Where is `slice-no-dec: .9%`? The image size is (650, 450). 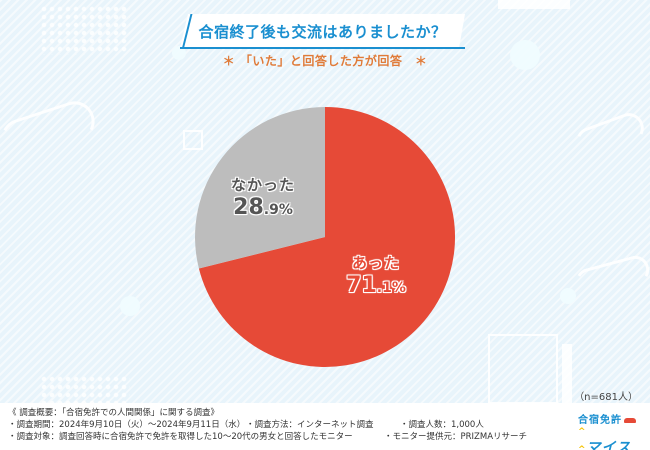 slice-no-dec: .9% is located at coordinates (278, 210).